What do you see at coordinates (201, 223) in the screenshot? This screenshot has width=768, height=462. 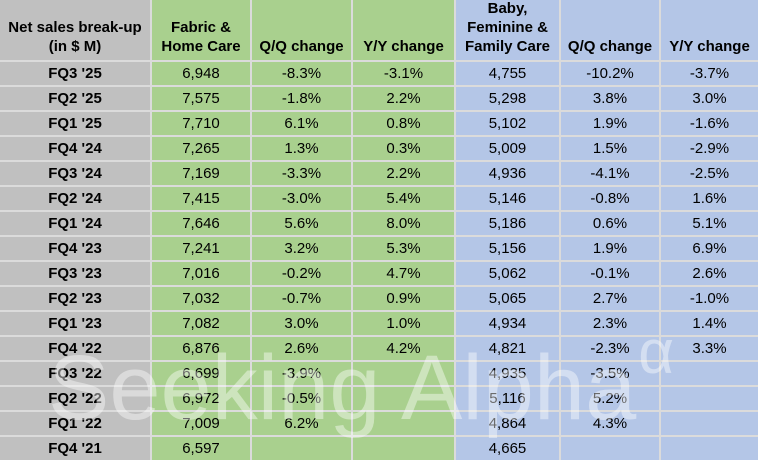 I see `fhc-sales-cell: 7,646` at bounding box center [201, 223].